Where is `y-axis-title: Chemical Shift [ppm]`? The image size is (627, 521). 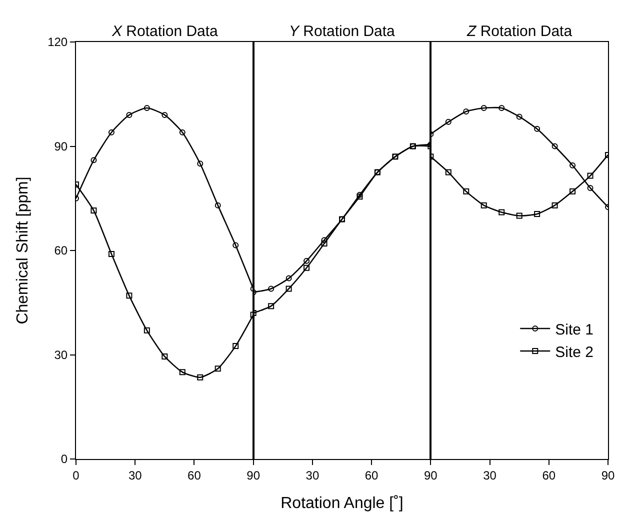
y-axis-title: Chemical Shift [ppm] is located at coordinates (23, 250).